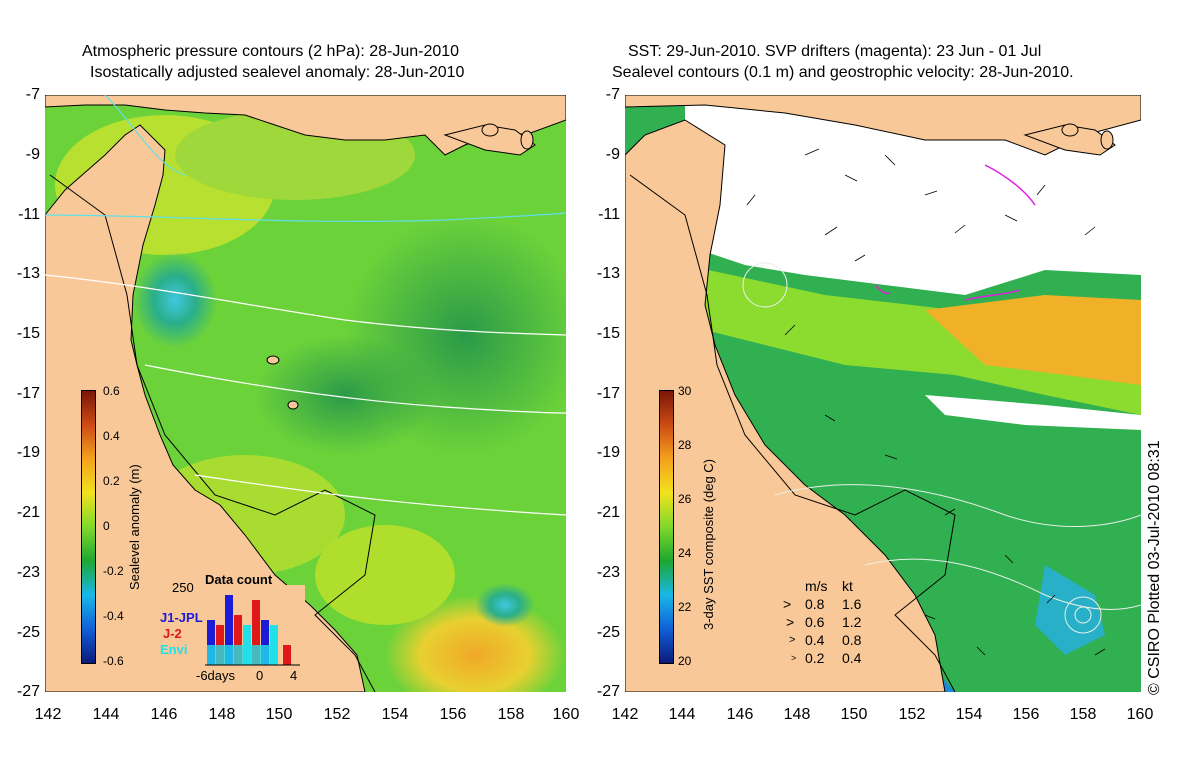 The height and width of the screenshot is (780, 1200). What do you see at coordinates (172, 633) in the screenshot?
I see `data-count-series-j2: J-2` at bounding box center [172, 633].